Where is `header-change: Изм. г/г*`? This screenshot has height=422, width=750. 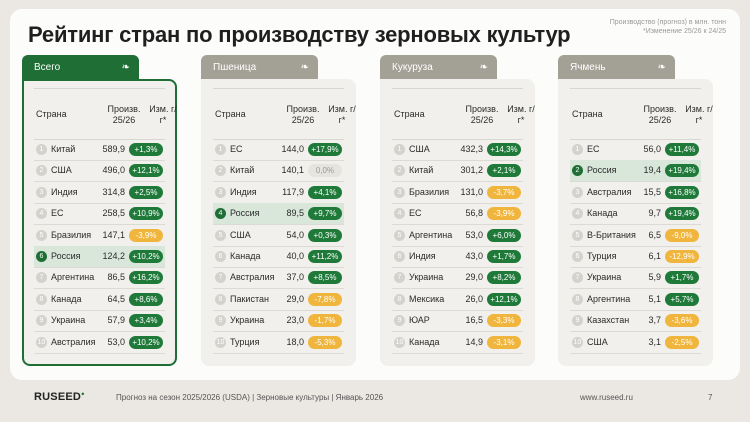 header-change: Изм. г/г* is located at coordinates (699, 114).